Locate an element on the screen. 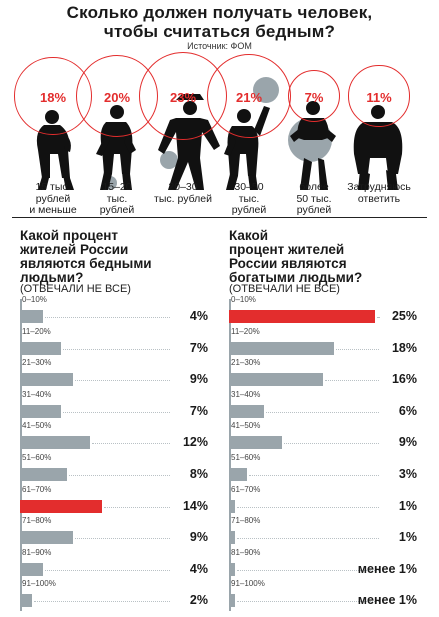 Image resolution: width=439 pixels, height=617 pixels. share-percent-label: 11% is located at coordinates (379, 97).